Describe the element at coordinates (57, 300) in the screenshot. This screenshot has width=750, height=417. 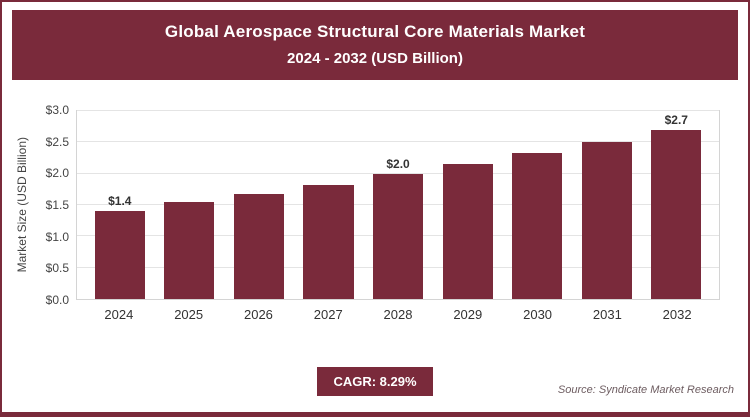
I see `y-tick-label: $0.0` at that location.